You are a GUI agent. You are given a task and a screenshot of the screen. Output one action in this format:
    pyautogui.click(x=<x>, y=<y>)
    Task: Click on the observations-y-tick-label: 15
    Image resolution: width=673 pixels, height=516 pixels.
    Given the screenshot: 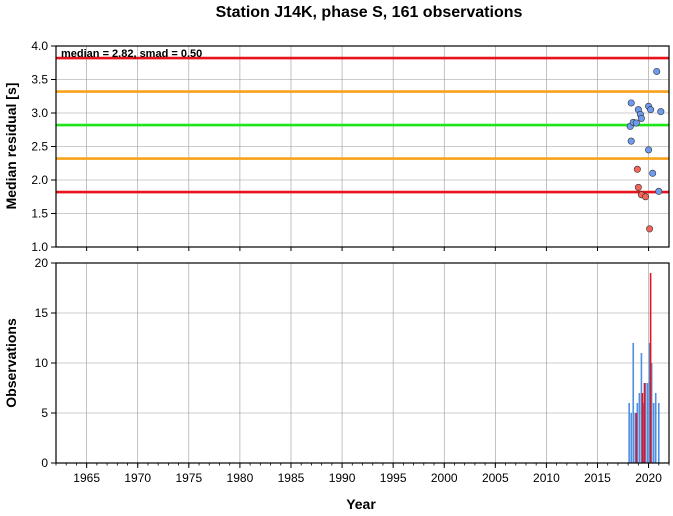 What is the action you would take?
    pyautogui.click(x=42, y=313)
    